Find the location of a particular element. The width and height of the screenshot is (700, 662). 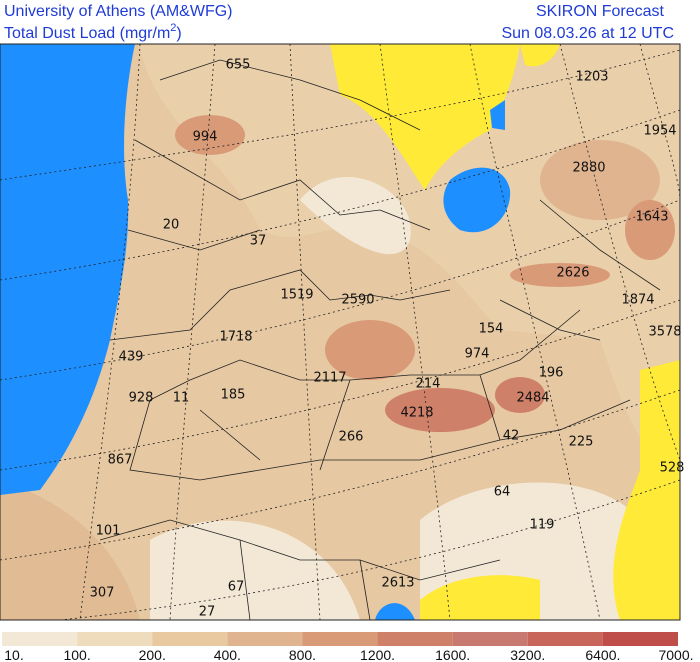

value-label: 2590 is located at coordinates (357, 300).